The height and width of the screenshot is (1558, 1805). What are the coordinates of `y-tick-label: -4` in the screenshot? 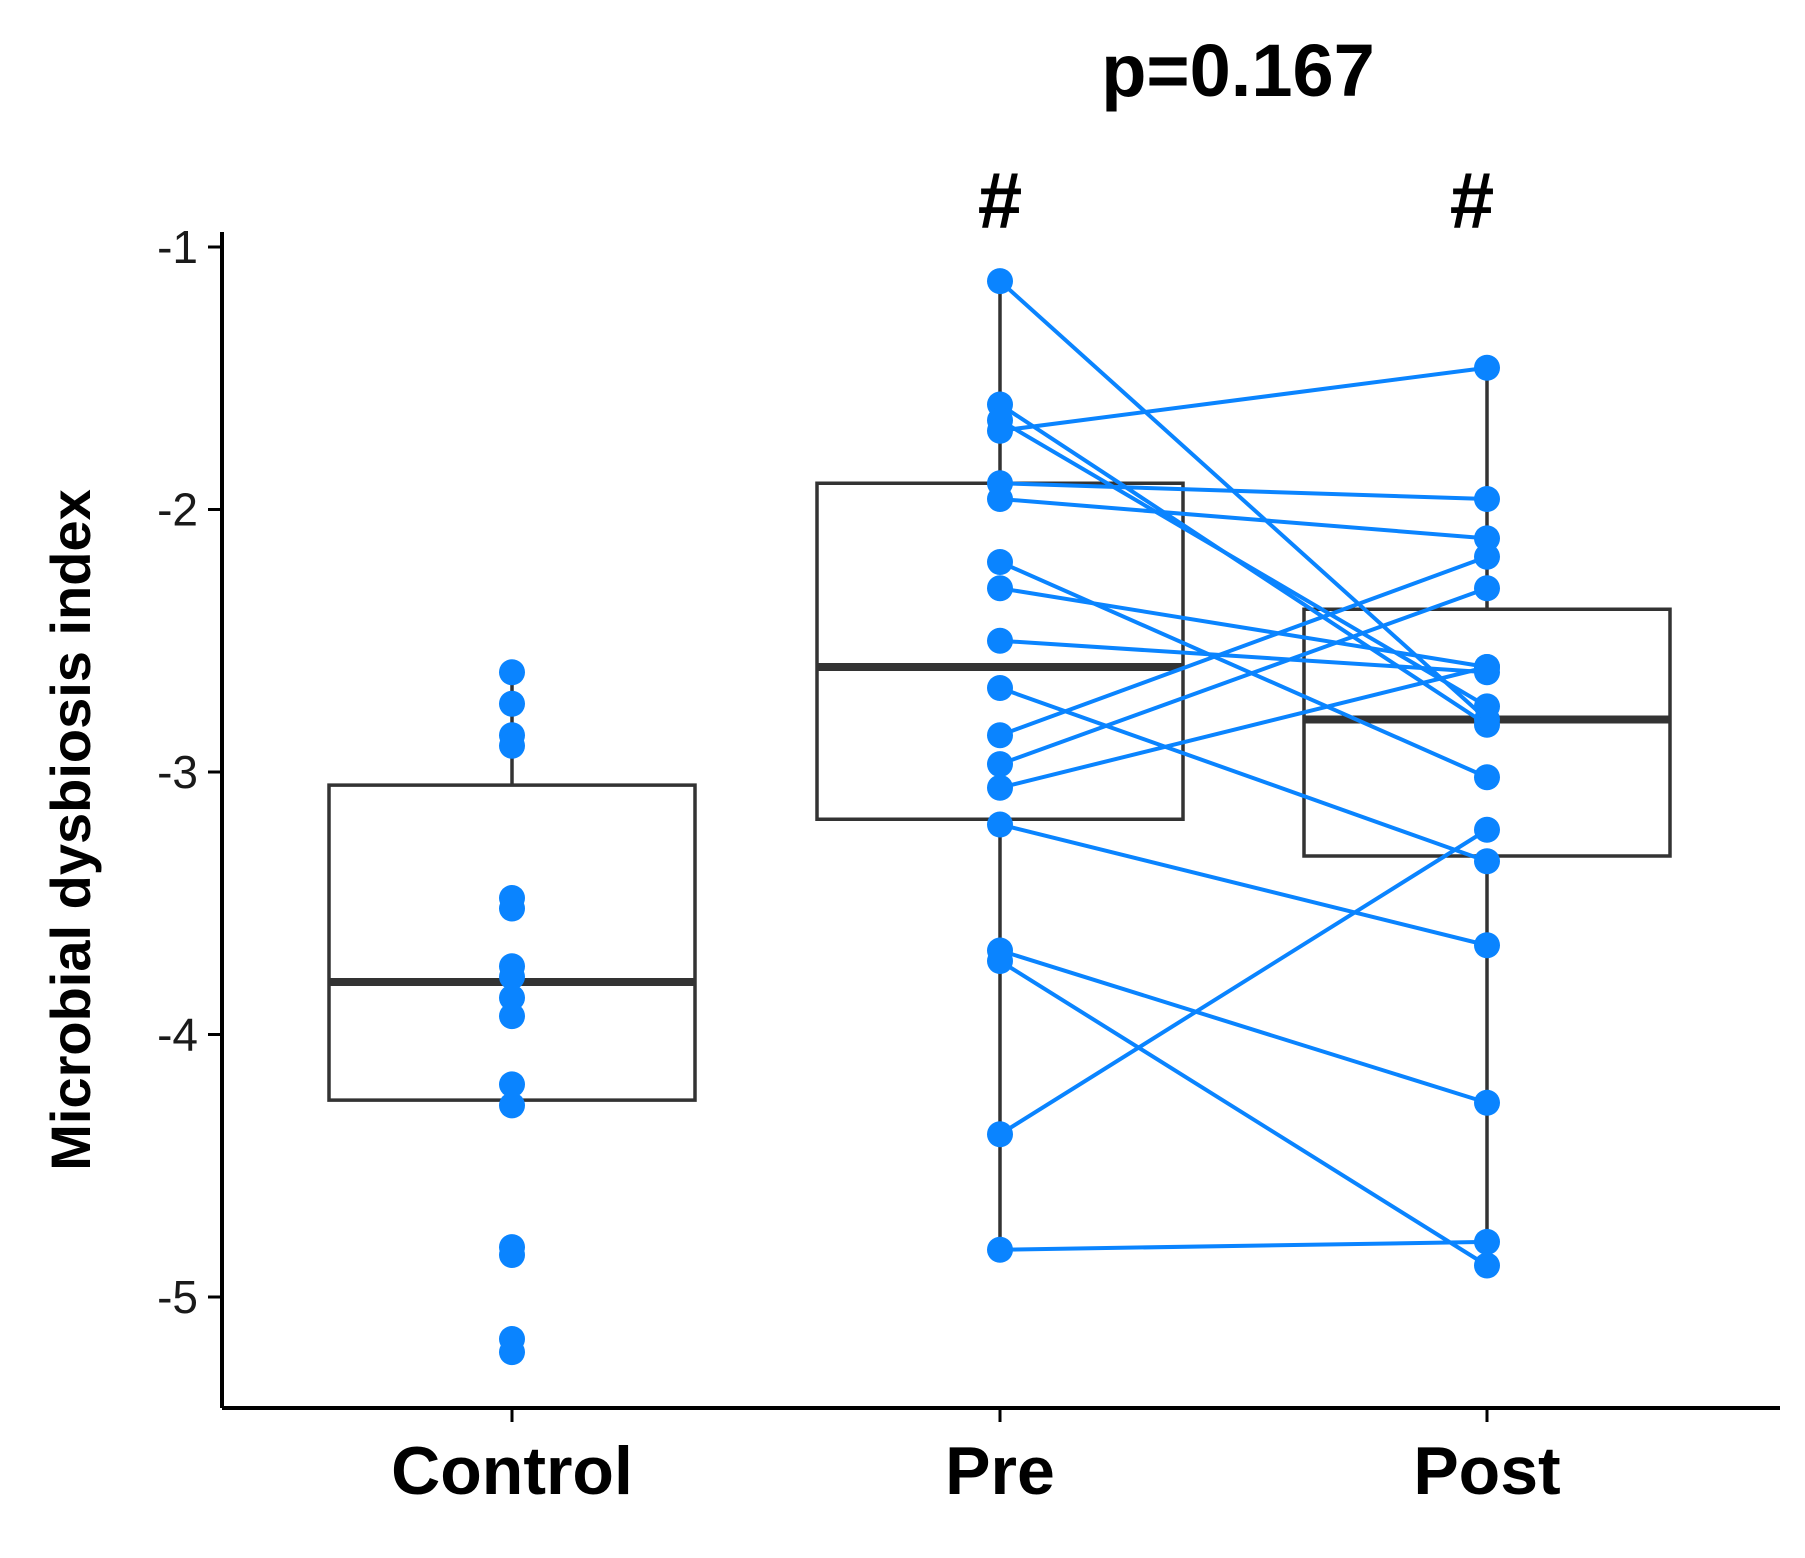 It's located at (177, 1035).